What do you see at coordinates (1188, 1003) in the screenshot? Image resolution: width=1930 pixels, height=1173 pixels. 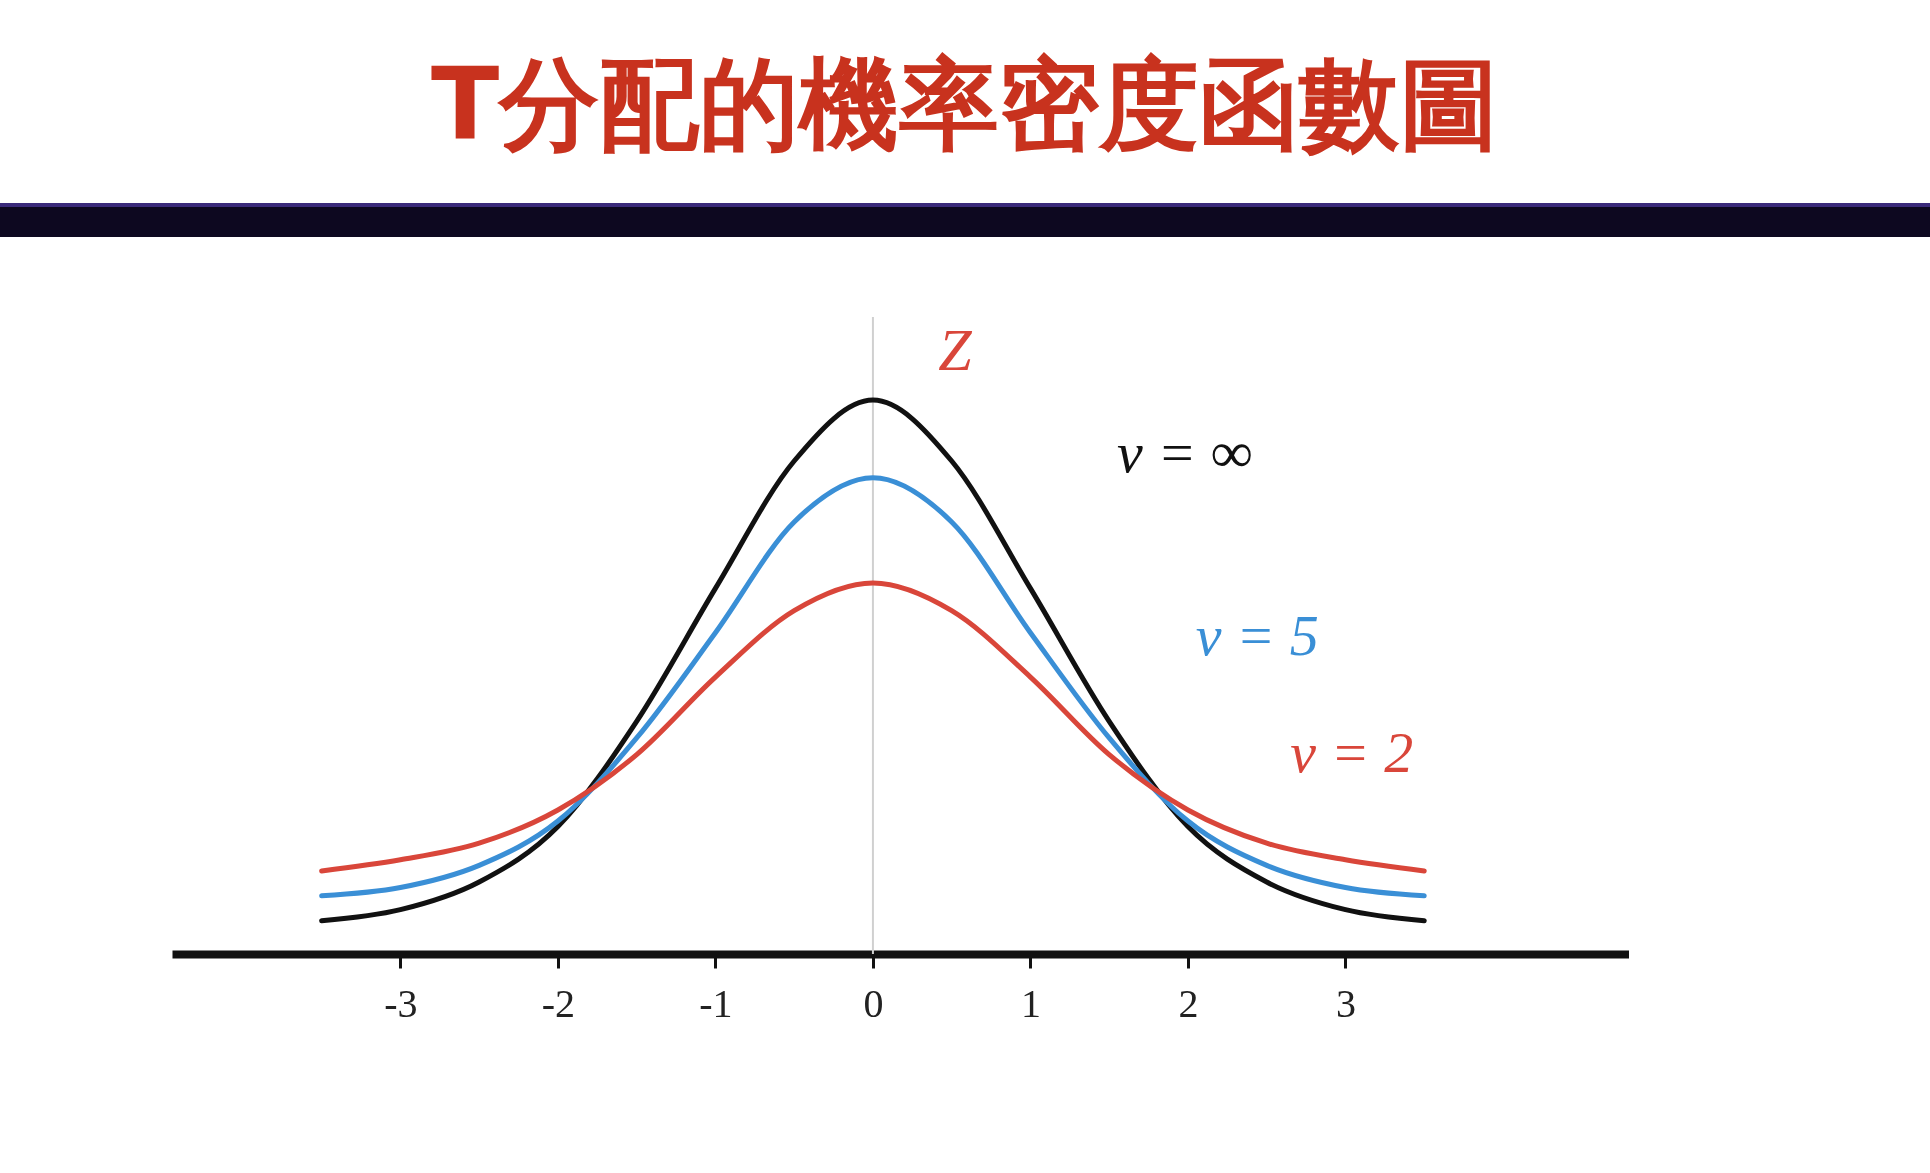 I see `x-tick-label: 2` at bounding box center [1188, 1003].